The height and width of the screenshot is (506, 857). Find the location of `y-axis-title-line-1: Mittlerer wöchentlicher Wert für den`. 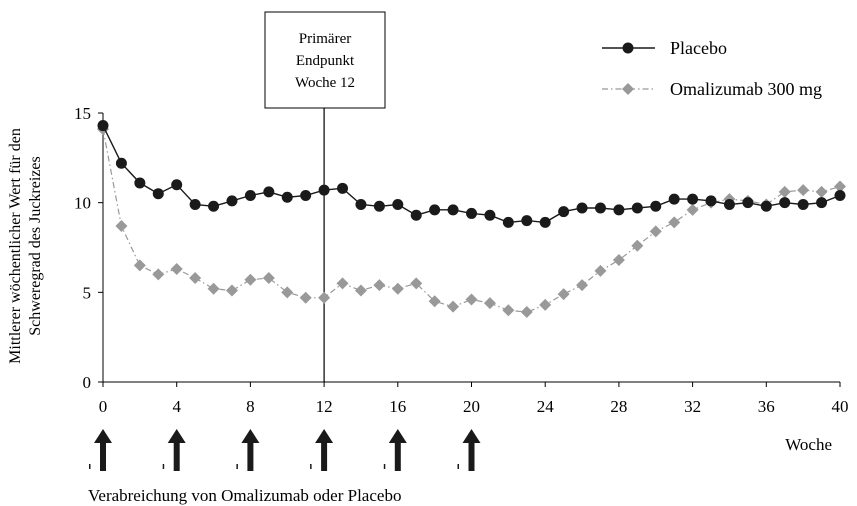

y-axis-title-line-1: Mittlerer wöchentlicher Wert für den is located at coordinates (15, 246).